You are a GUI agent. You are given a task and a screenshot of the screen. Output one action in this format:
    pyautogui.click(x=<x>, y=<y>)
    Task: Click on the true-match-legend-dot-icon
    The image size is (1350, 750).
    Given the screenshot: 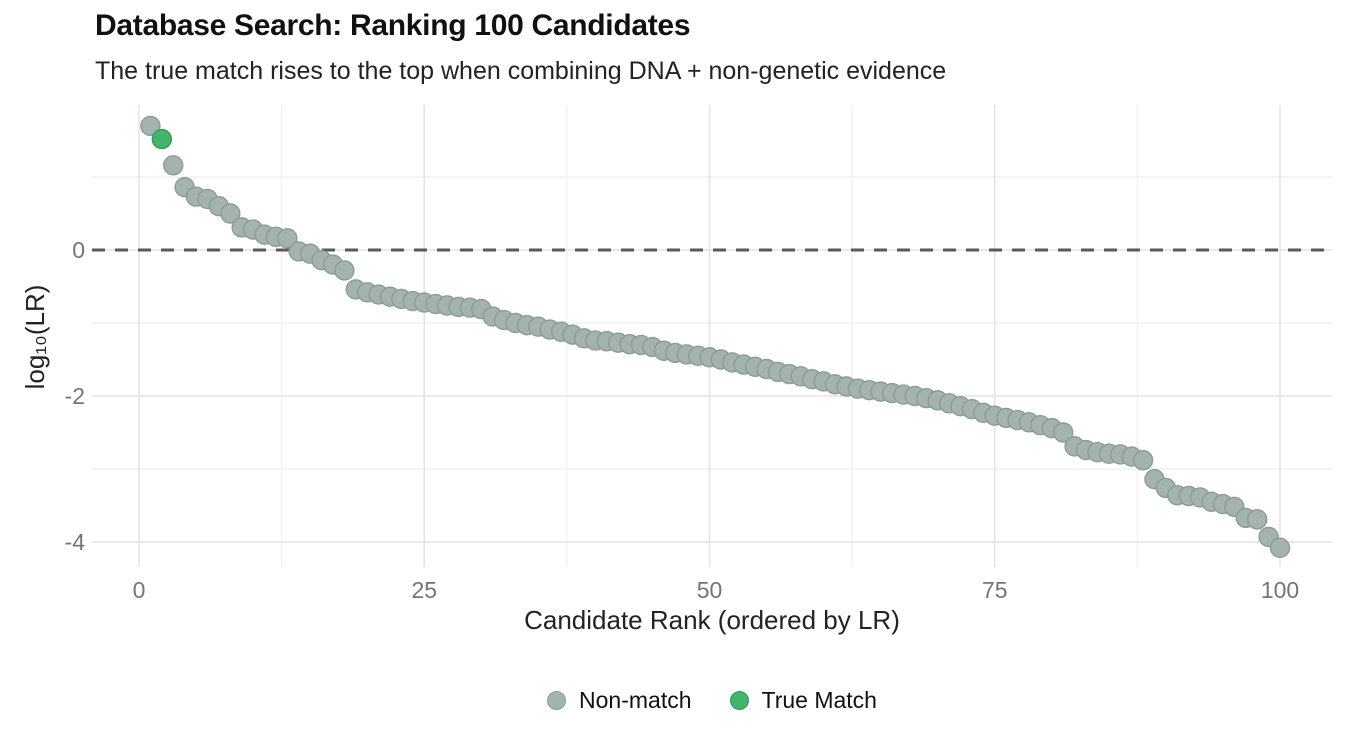 What is the action you would take?
    pyautogui.click(x=739, y=700)
    